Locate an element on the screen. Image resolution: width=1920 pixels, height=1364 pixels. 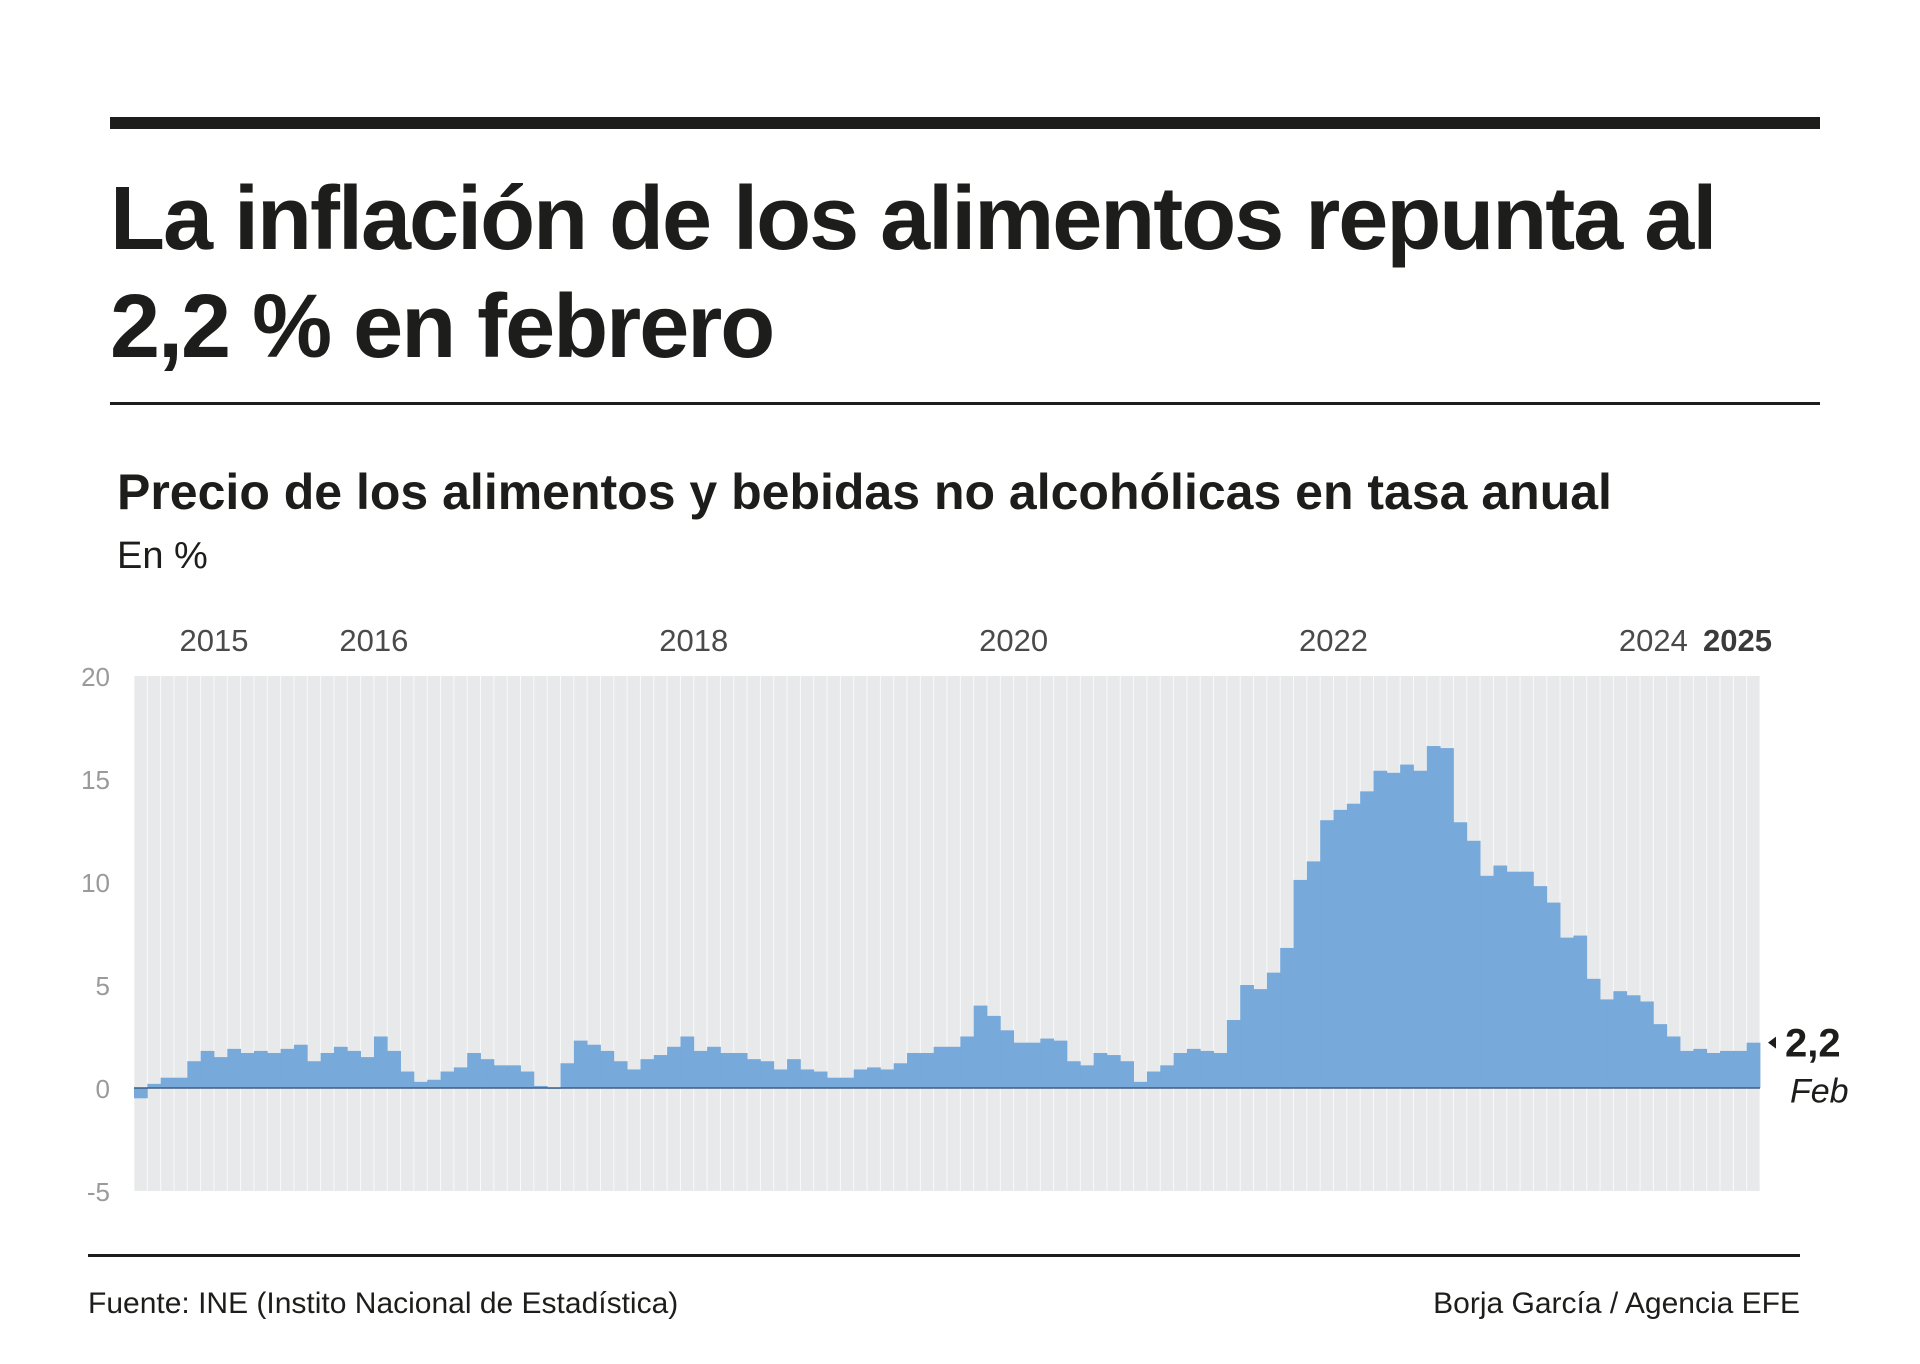
last-value-label: 2,2 is located at coordinates (1813, 1044).